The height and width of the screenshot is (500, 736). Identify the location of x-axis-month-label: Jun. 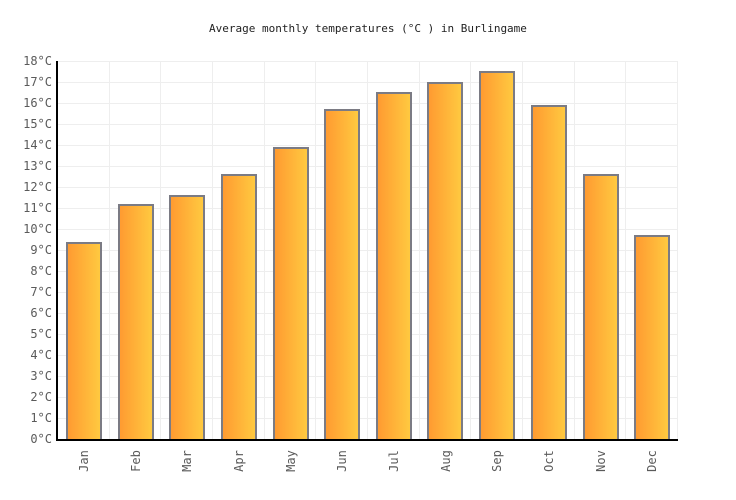
(342, 461).